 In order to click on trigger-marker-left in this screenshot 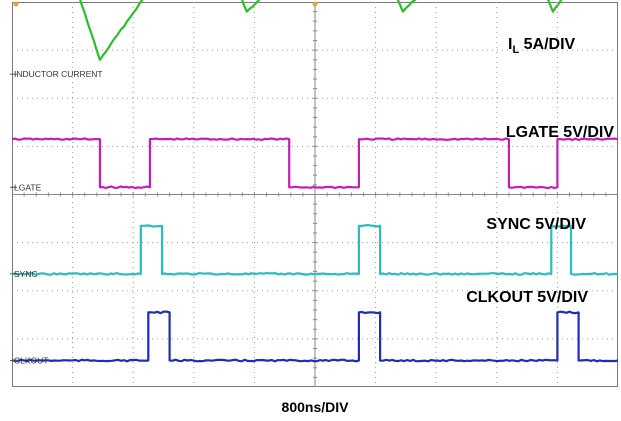, I will do `click(16, 4)`.